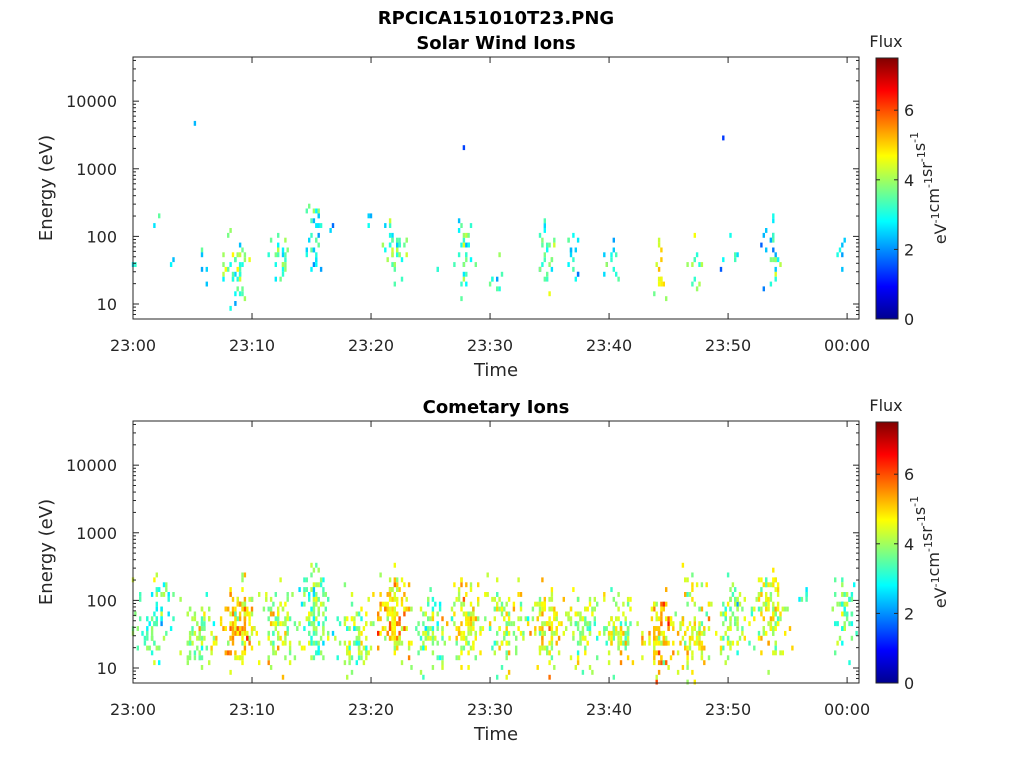 The height and width of the screenshot is (768, 1024). Describe the element at coordinates (96, 169) in the screenshot. I see `y-tick-label: 1000` at that location.